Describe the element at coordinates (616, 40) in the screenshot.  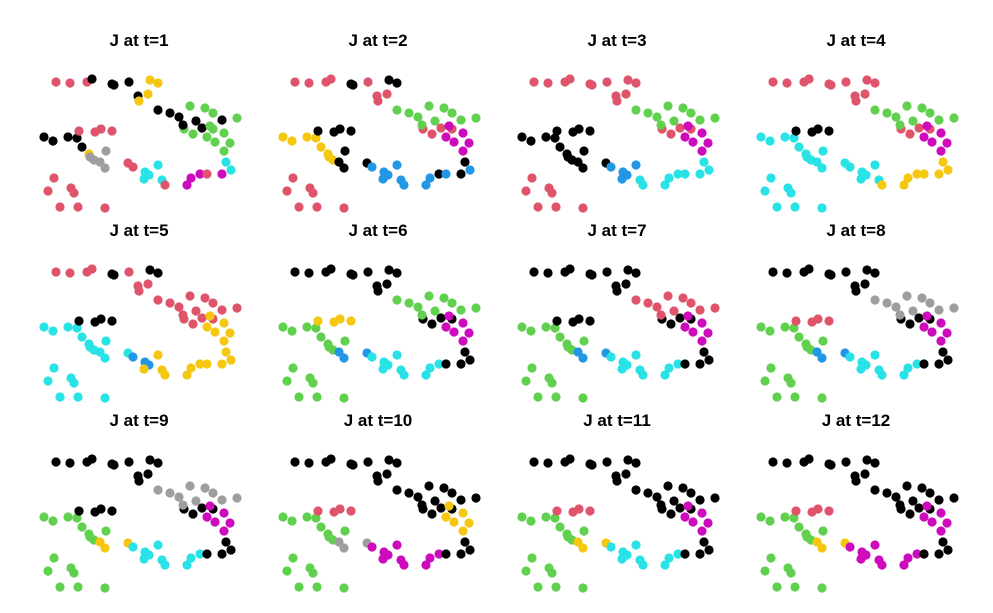
I see `panel-title: J at t=3` at that location.